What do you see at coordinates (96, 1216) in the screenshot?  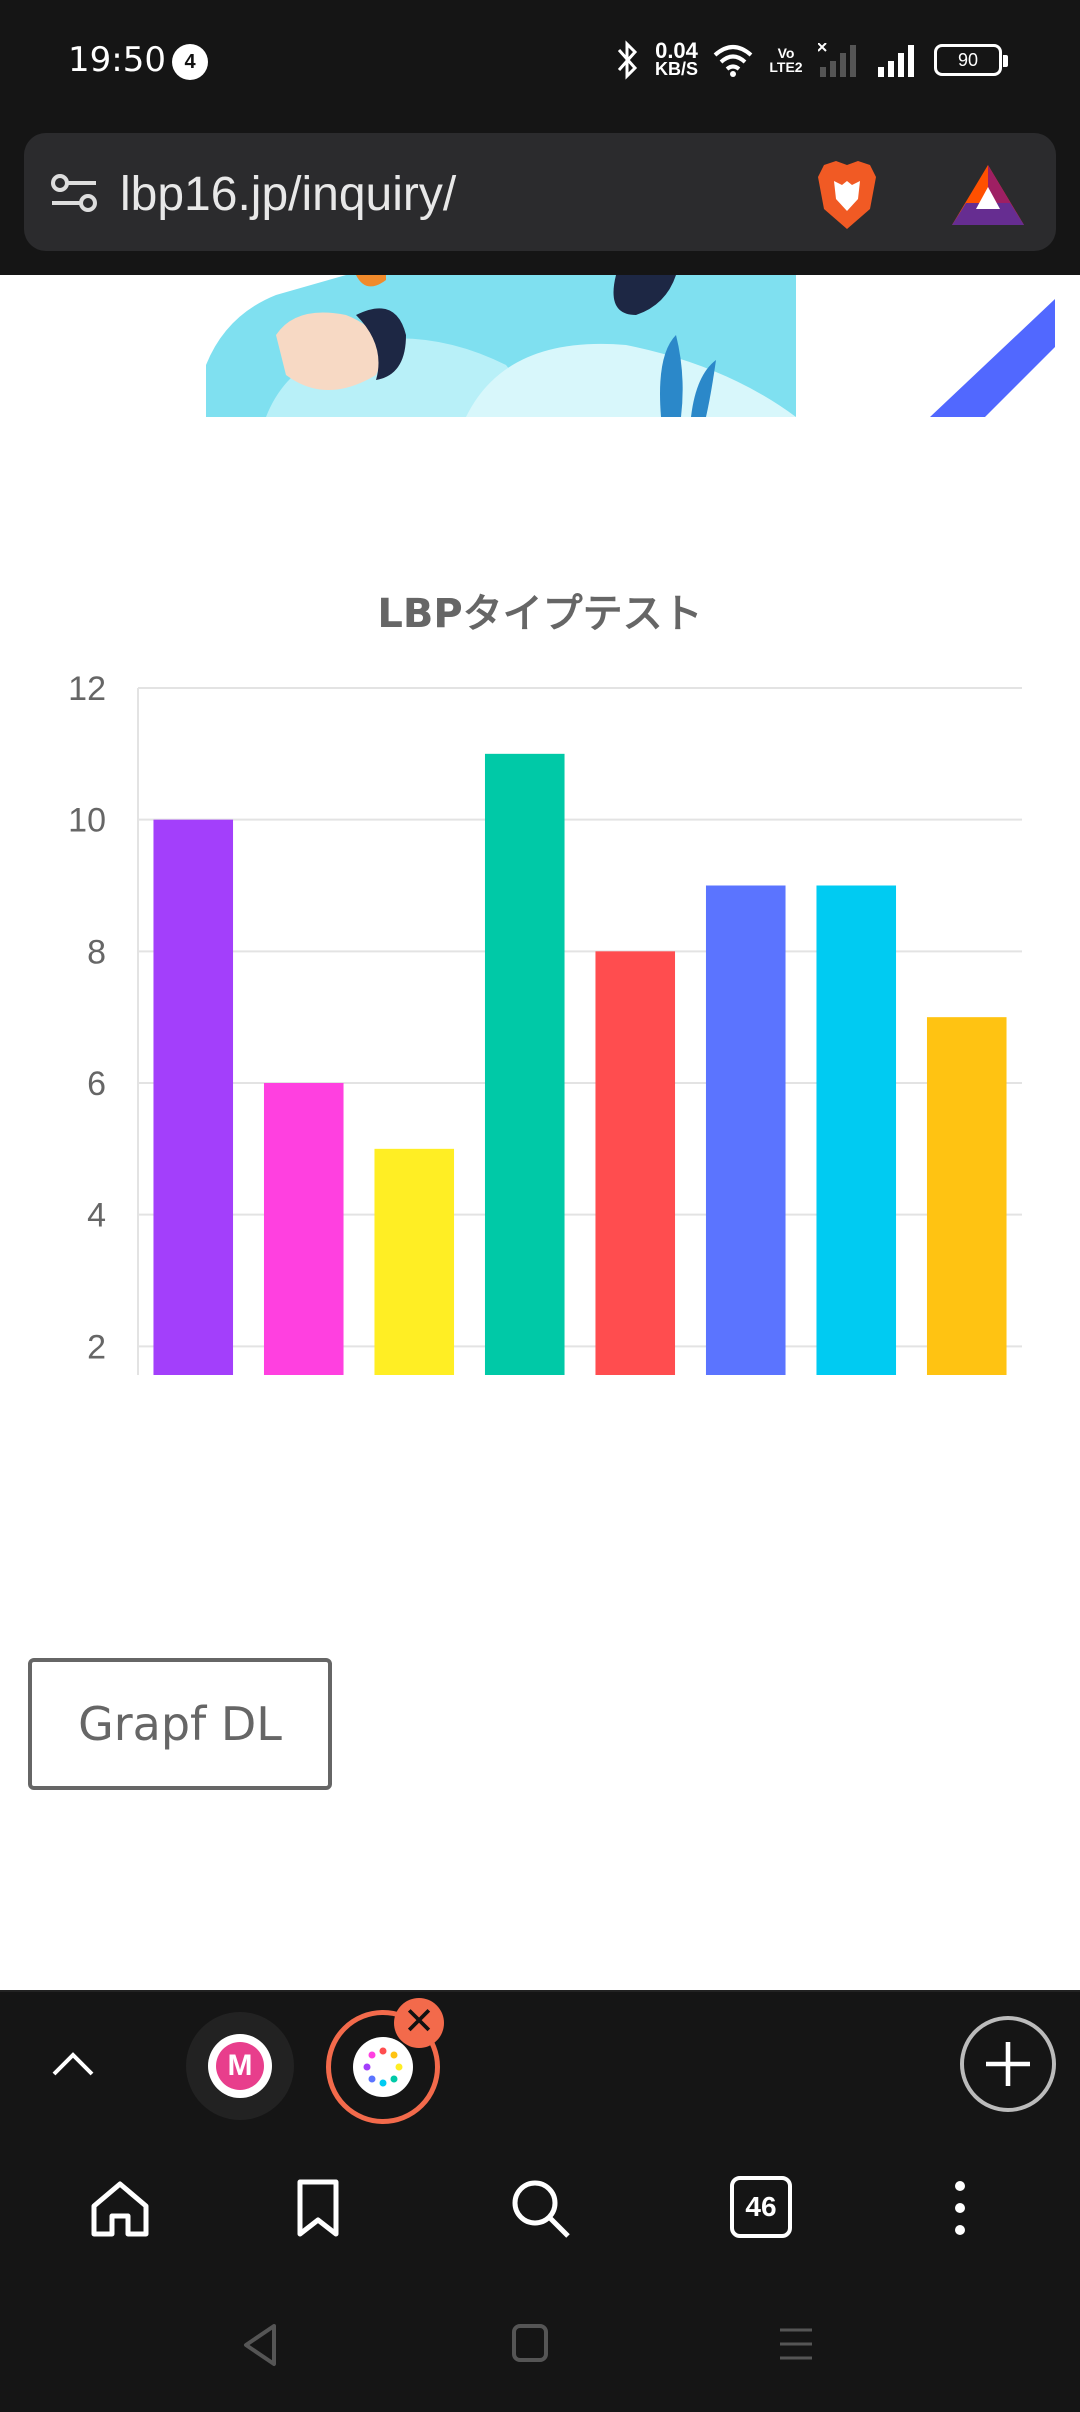 I see `y-tick-label: 4` at bounding box center [96, 1216].